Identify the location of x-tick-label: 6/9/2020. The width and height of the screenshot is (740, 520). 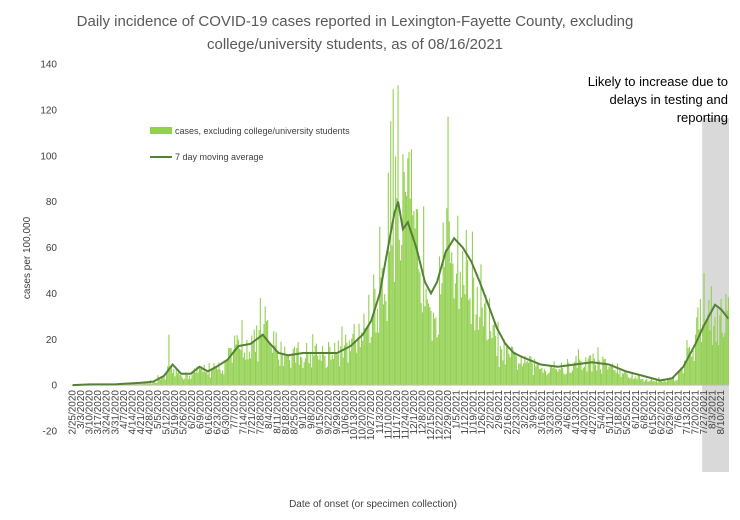
(201, 409).